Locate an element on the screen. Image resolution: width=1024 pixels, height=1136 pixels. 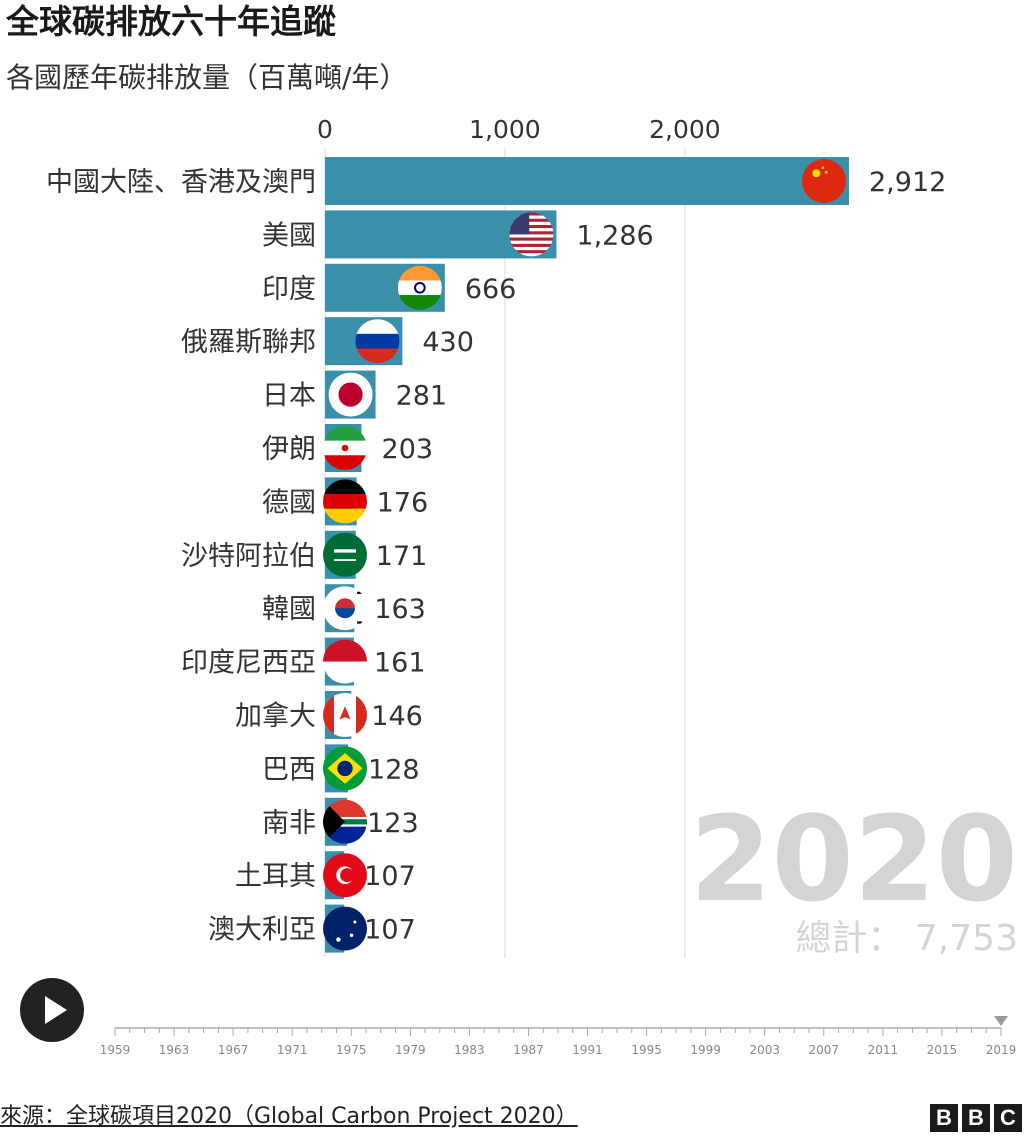
total-emissions-label: 總計： 7,753 is located at coordinates (906, 938).